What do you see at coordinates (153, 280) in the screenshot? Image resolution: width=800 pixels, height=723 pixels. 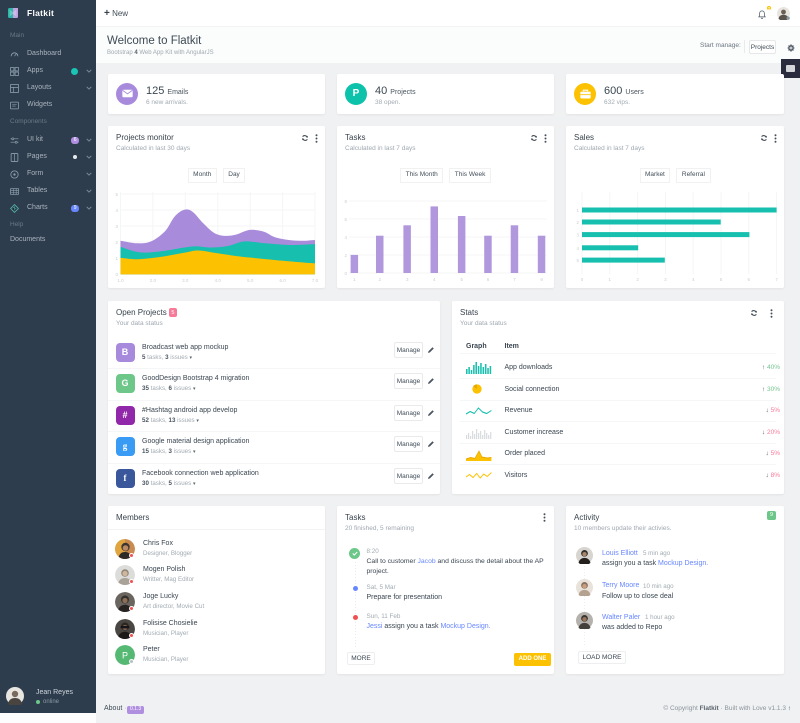 I see `svg-text: 2.0` at bounding box center [153, 280].